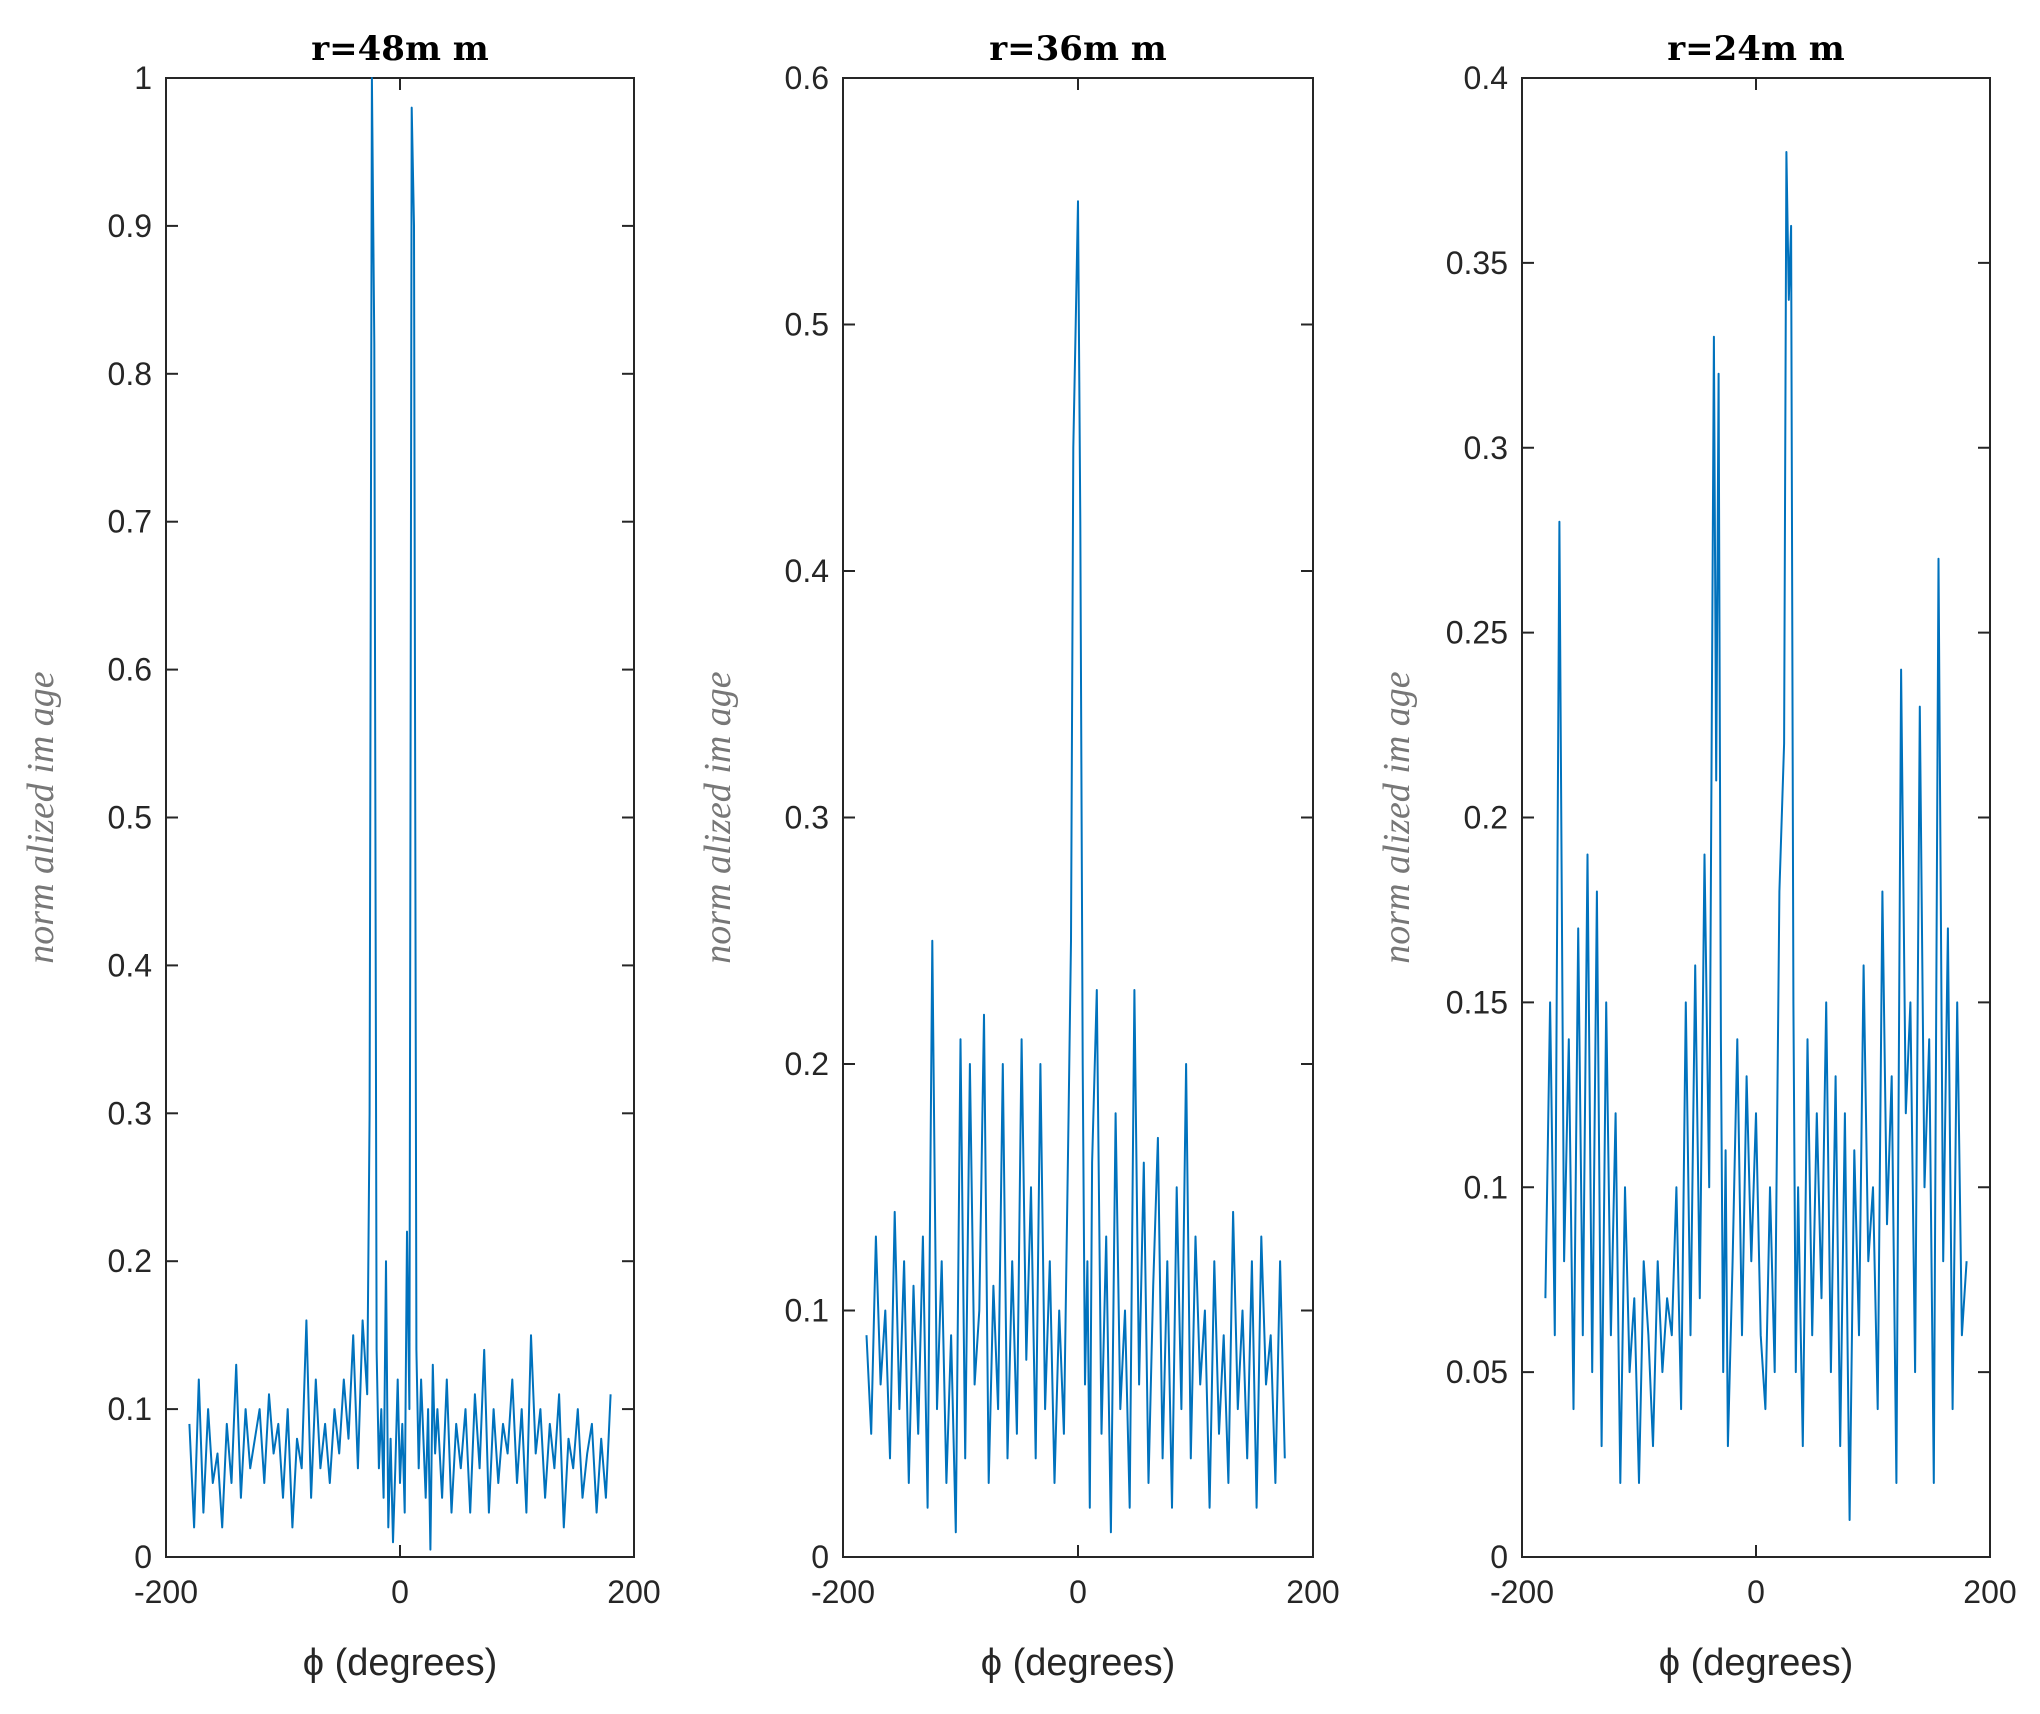 This screenshot has height=1714, width=2040. What do you see at coordinates (1477, 1372) in the screenshot?
I see `y-tick-label: 0.05` at bounding box center [1477, 1372].